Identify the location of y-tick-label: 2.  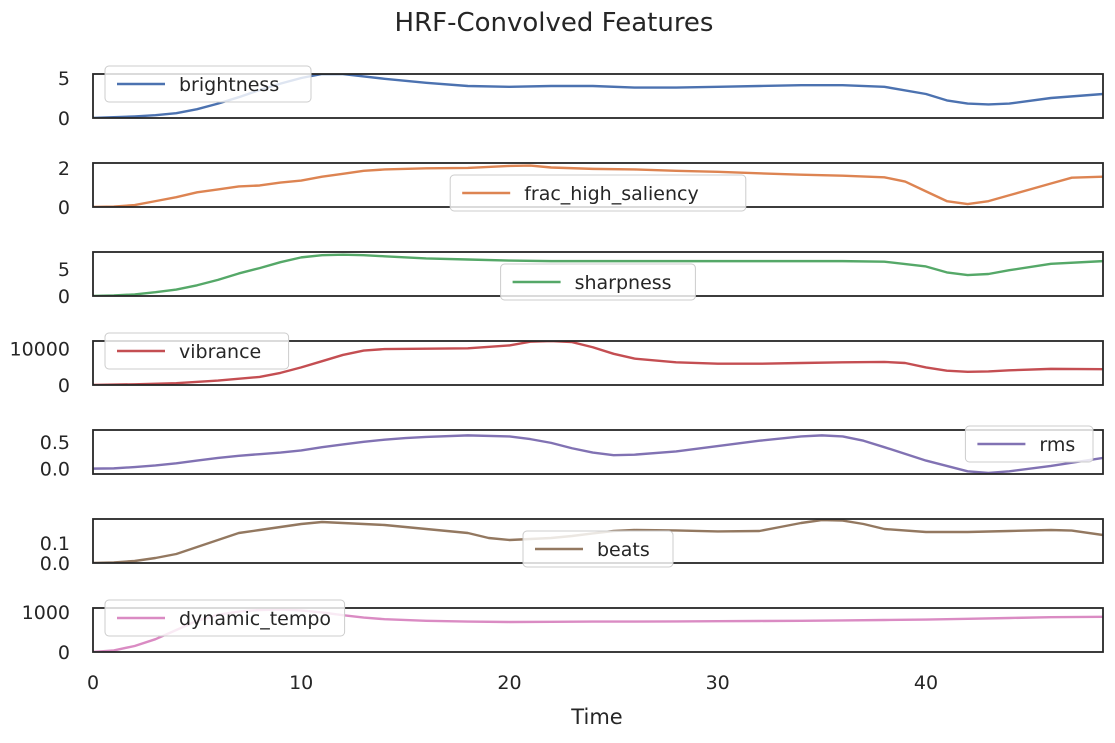
(64, 169).